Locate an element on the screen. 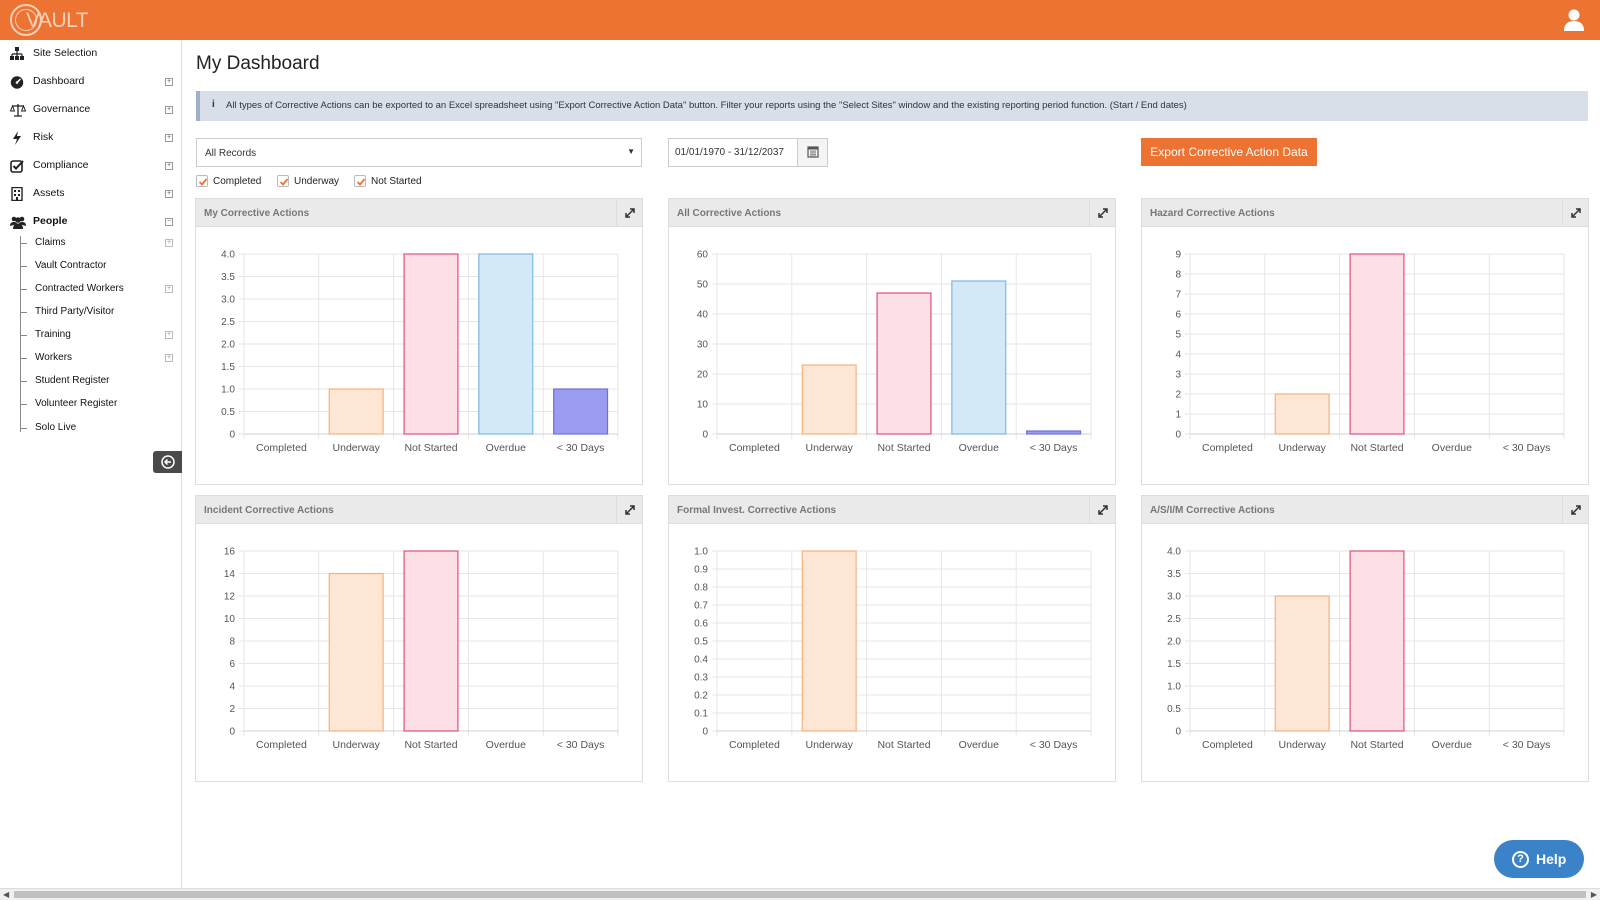 The width and height of the screenshot is (1600, 900). sidebar-subitem-volunteer-register: Volunteer Register is located at coordinates (101, 405).